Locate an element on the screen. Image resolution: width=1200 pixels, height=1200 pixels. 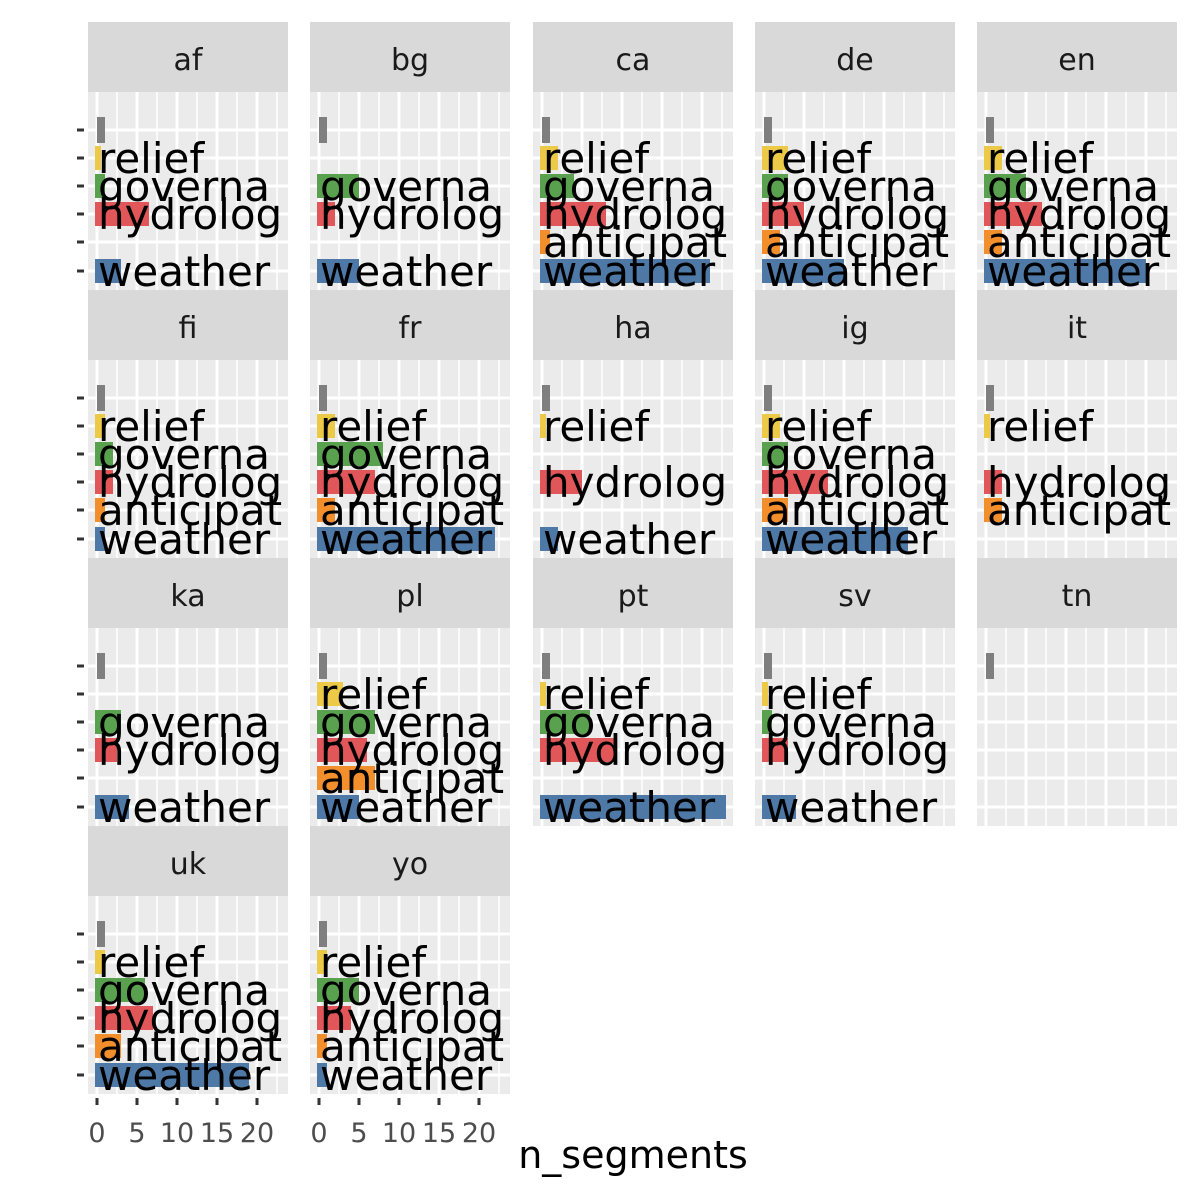
facet-panel-ha: ha relief hydrolog weather is located at coordinates (633, 424).